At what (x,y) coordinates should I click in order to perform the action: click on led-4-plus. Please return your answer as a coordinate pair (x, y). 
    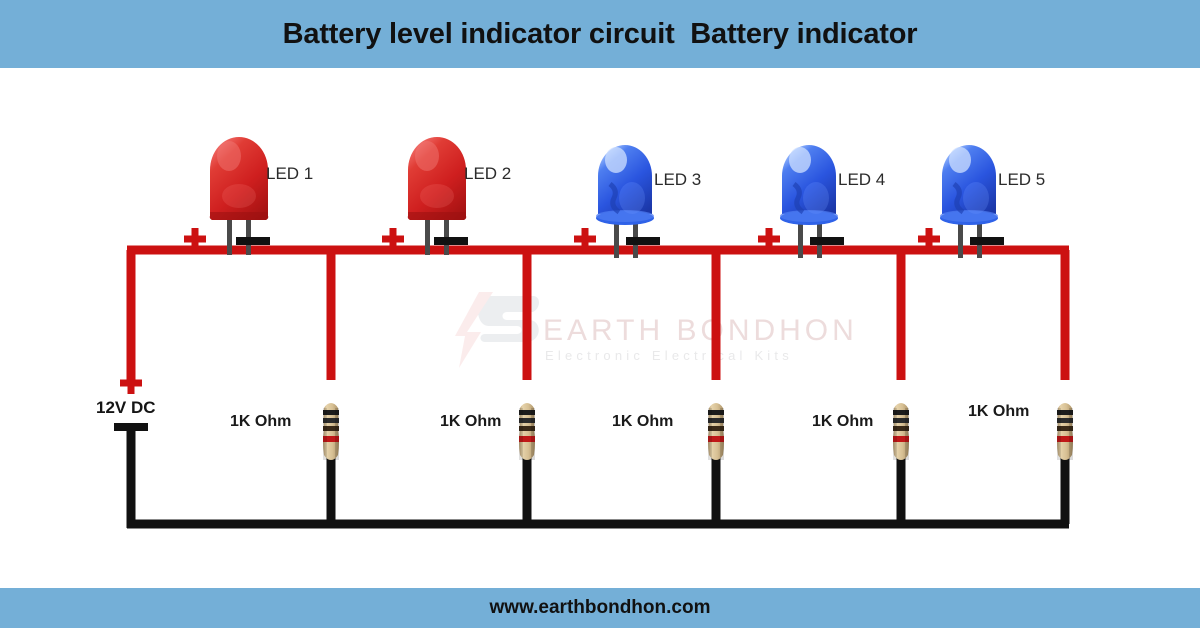
    Looking at the image, I should click on (769, 241).